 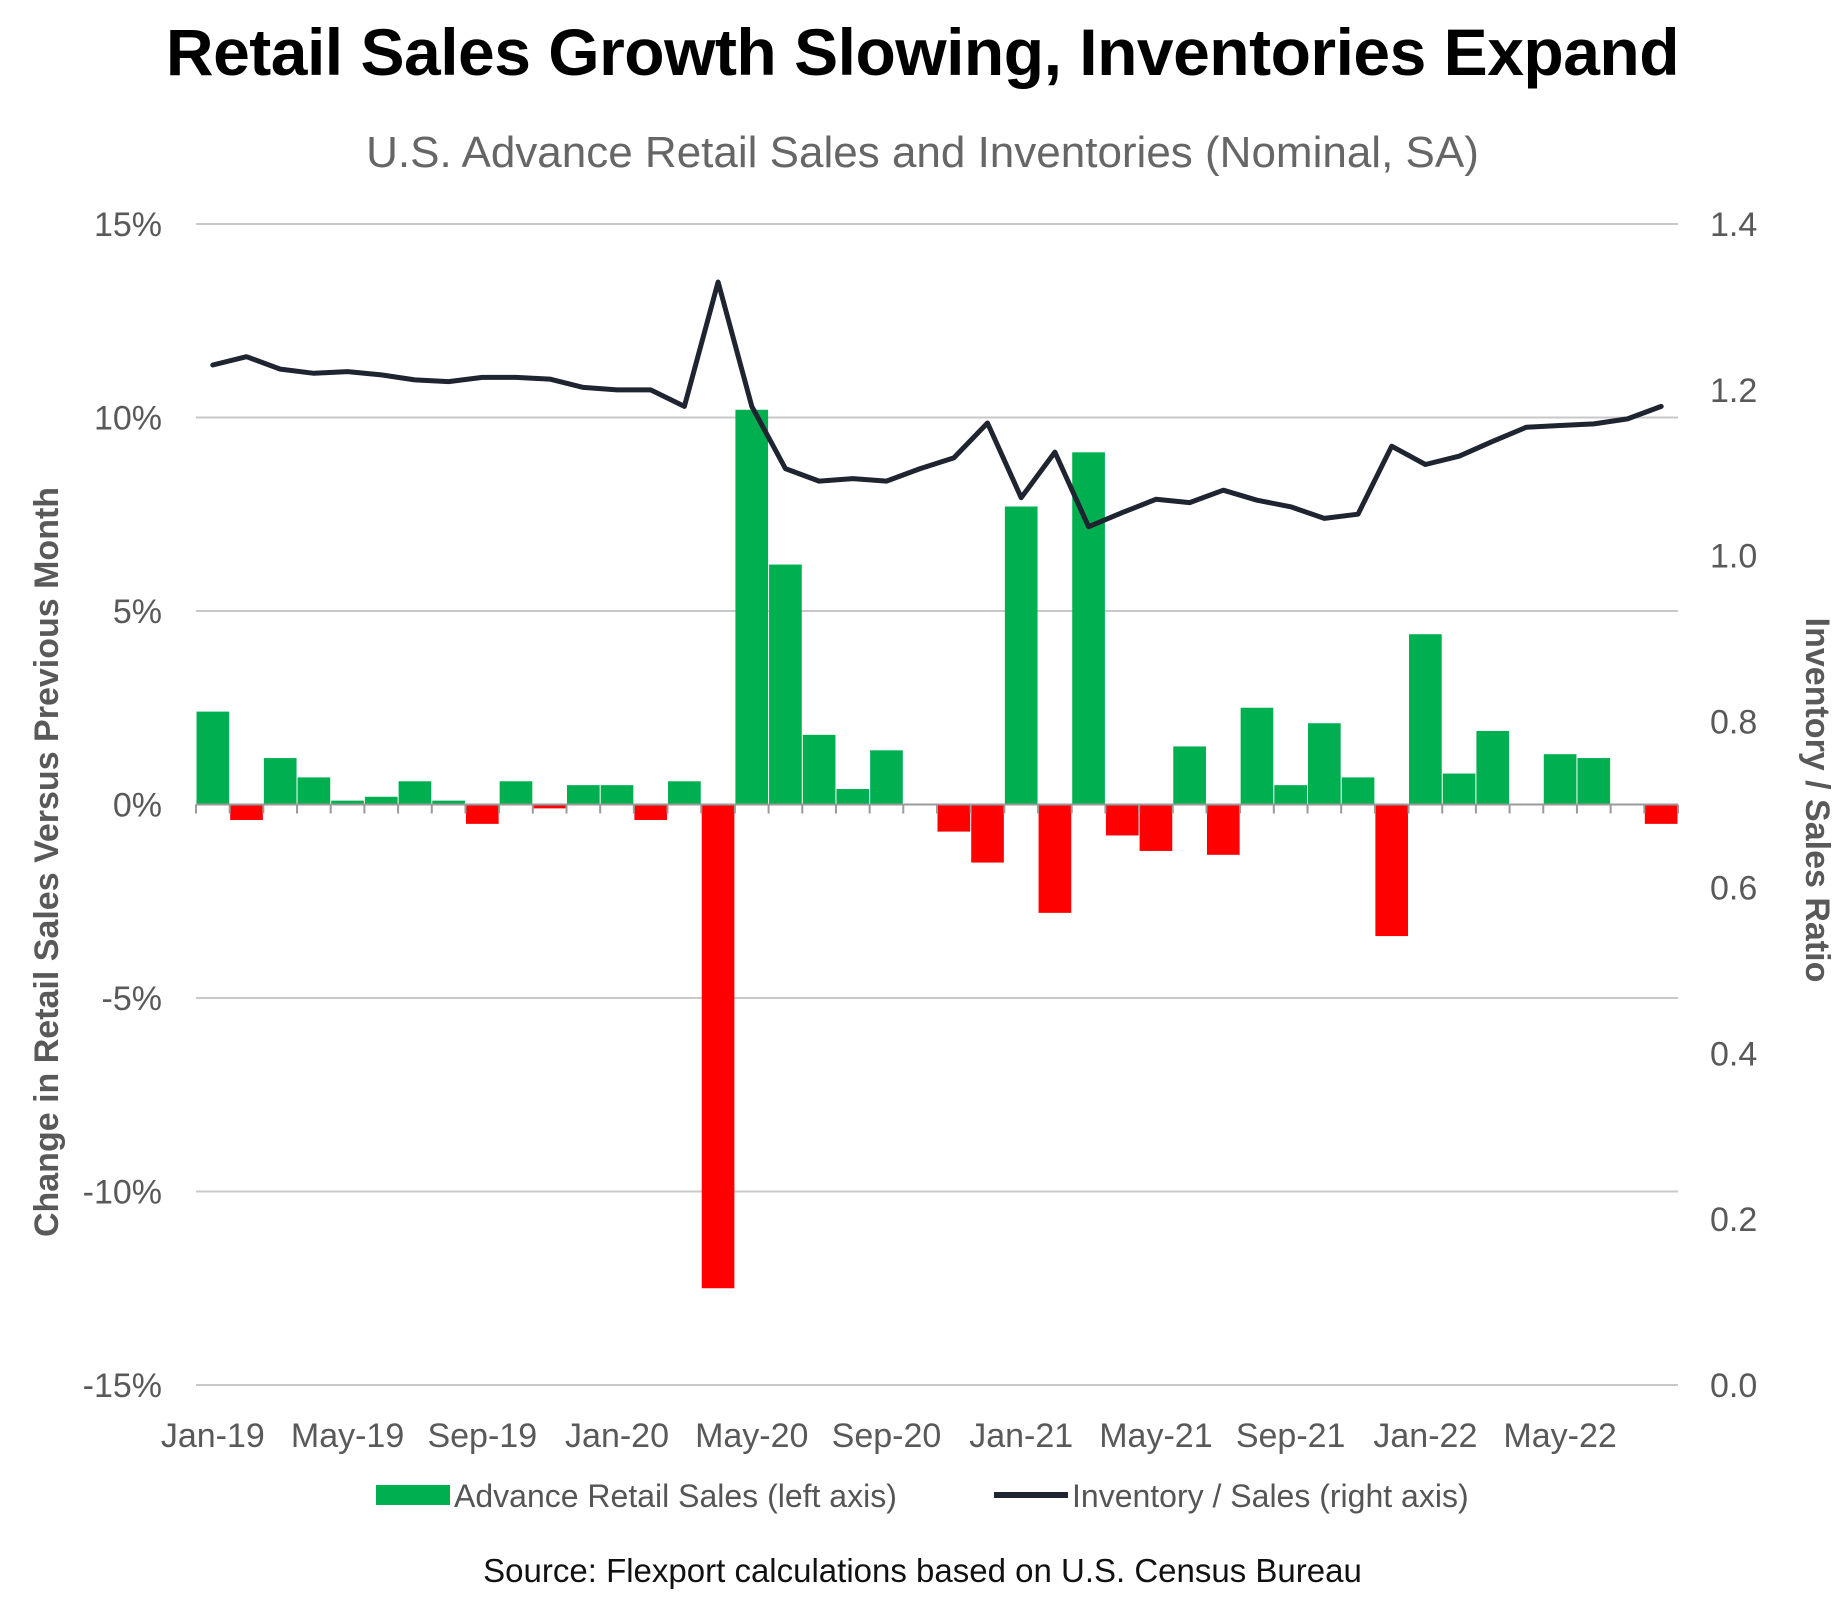 What do you see at coordinates (1733, 557) in the screenshot?
I see `right-tick-label: 1.0` at bounding box center [1733, 557].